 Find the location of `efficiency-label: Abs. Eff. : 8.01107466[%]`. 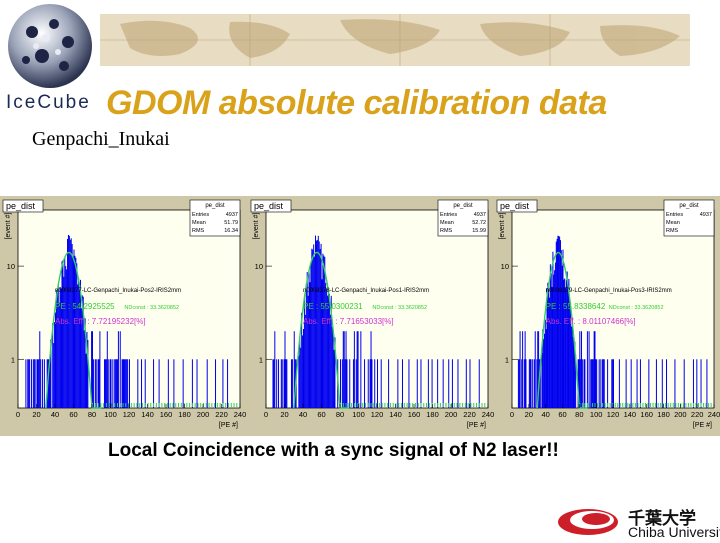

efficiency-label: Abs. Eff. : 8.01107466[%] is located at coordinates (591, 321).